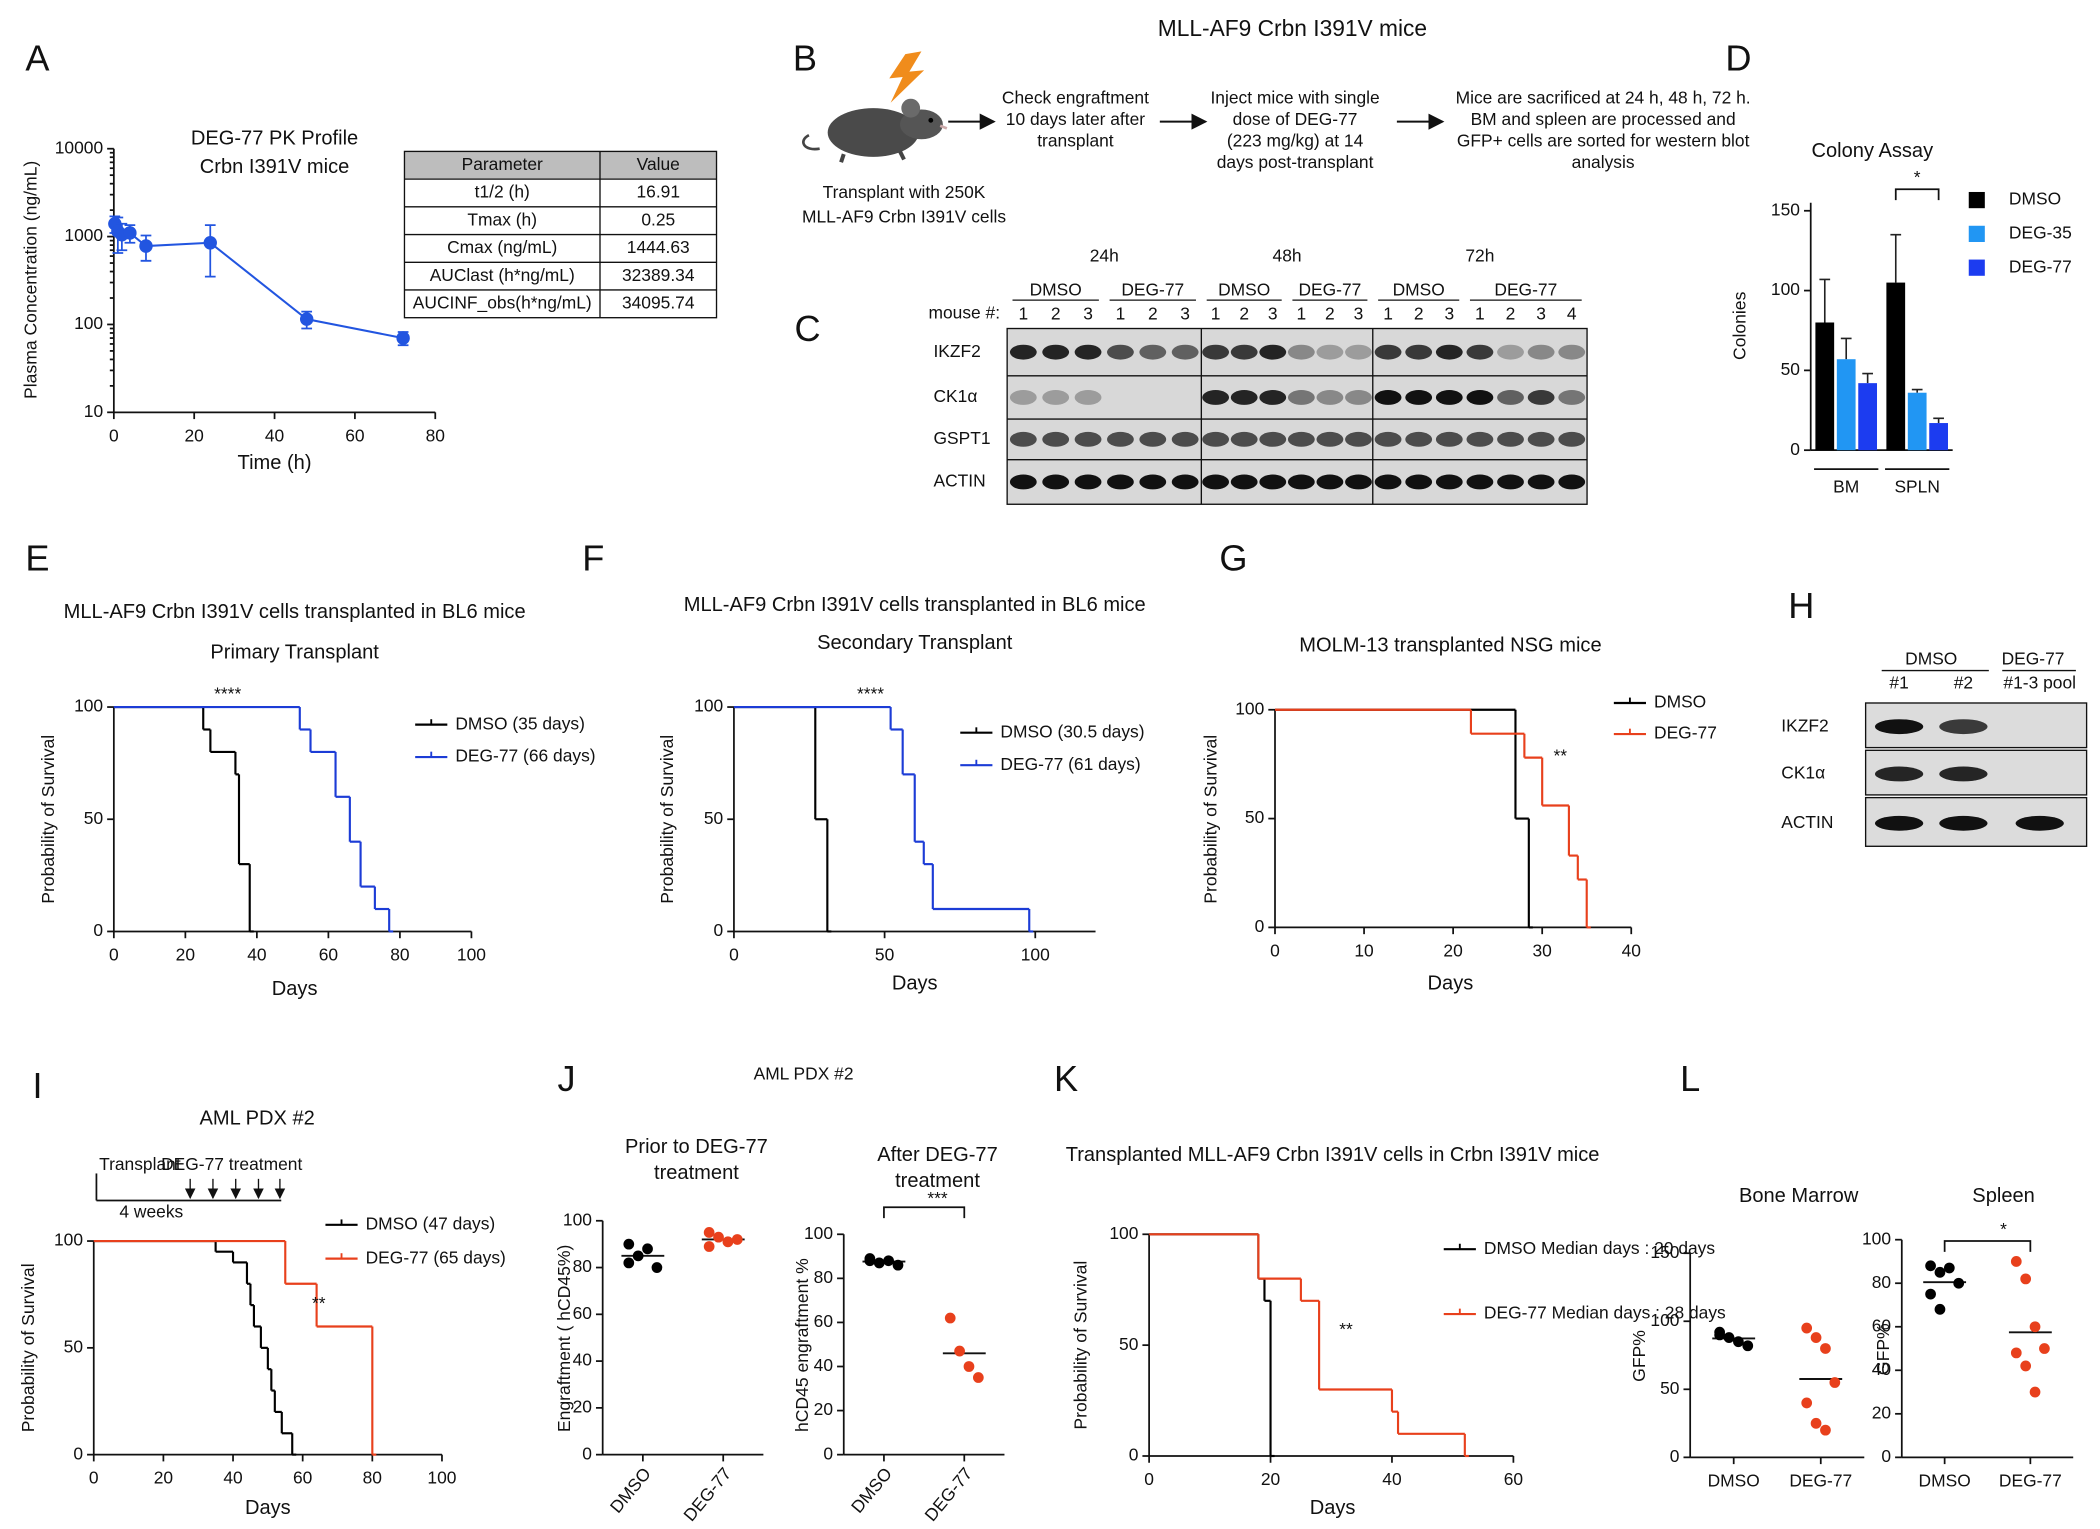  What do you see at coordinates (1846, 487) in the screenshot?
I see `x-tick-label: BM` at bounding box center [1846, 487].